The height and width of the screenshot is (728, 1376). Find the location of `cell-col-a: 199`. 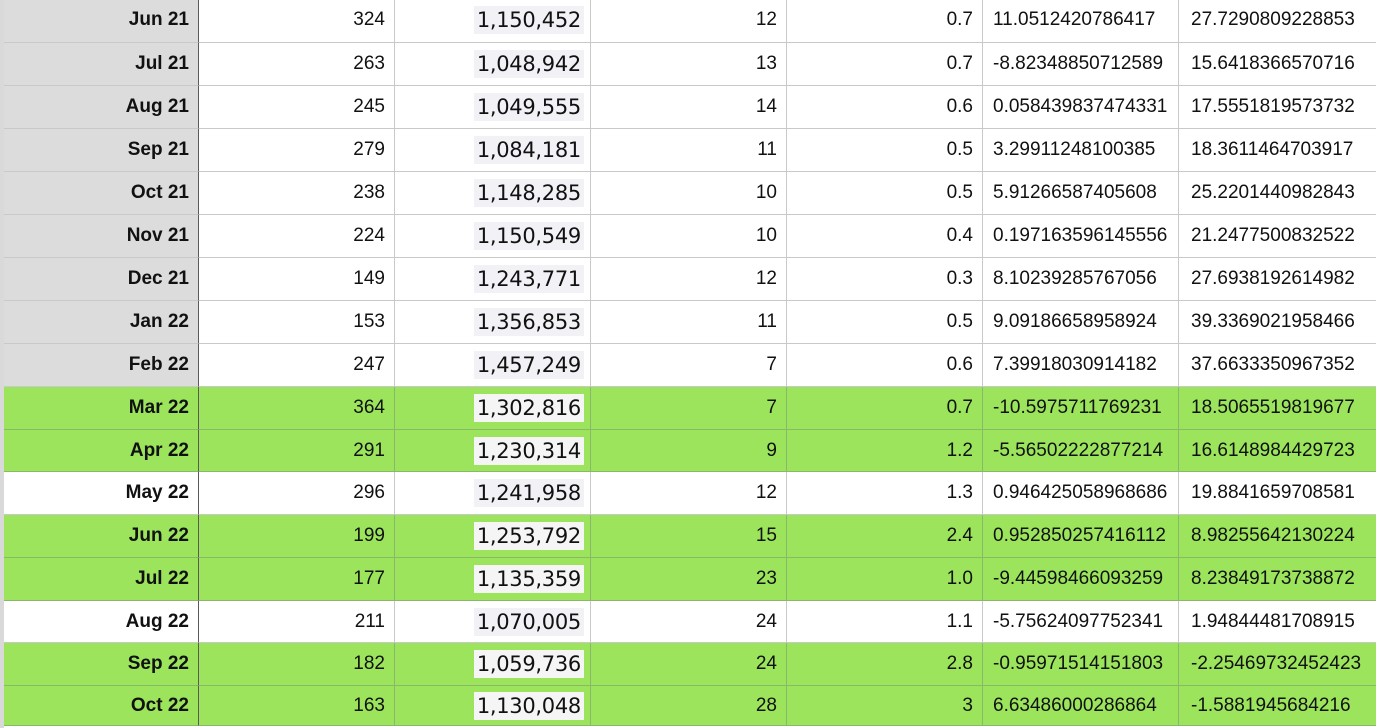

cell-col-a: 199 is located at coordinates (297, 536).